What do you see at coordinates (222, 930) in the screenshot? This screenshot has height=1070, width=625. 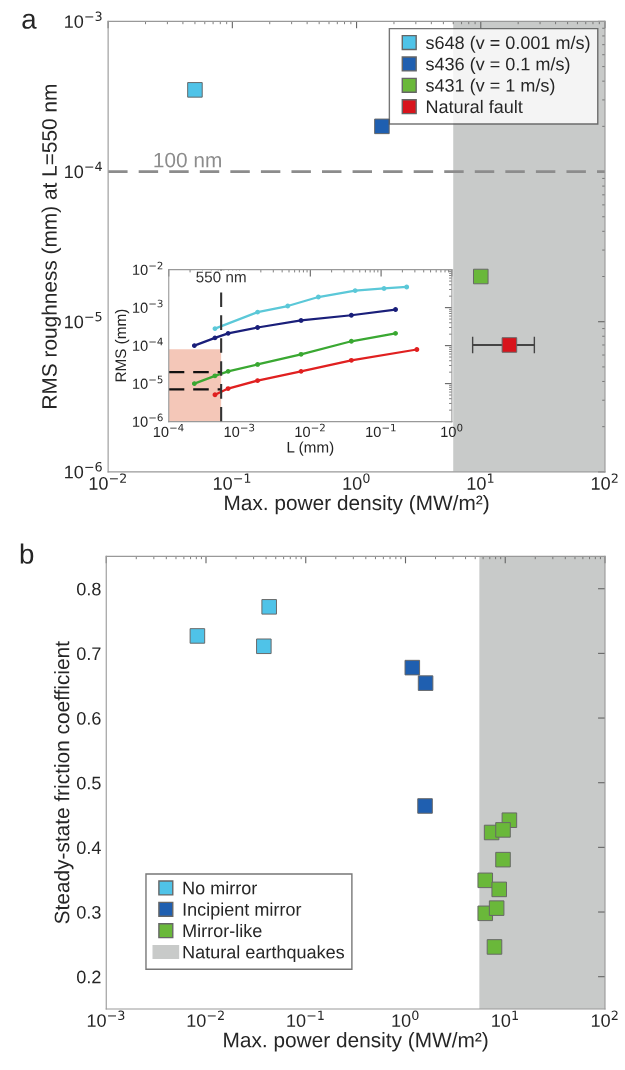 I see `legend-label: Mirror-like` at bounding box center [222, 930].